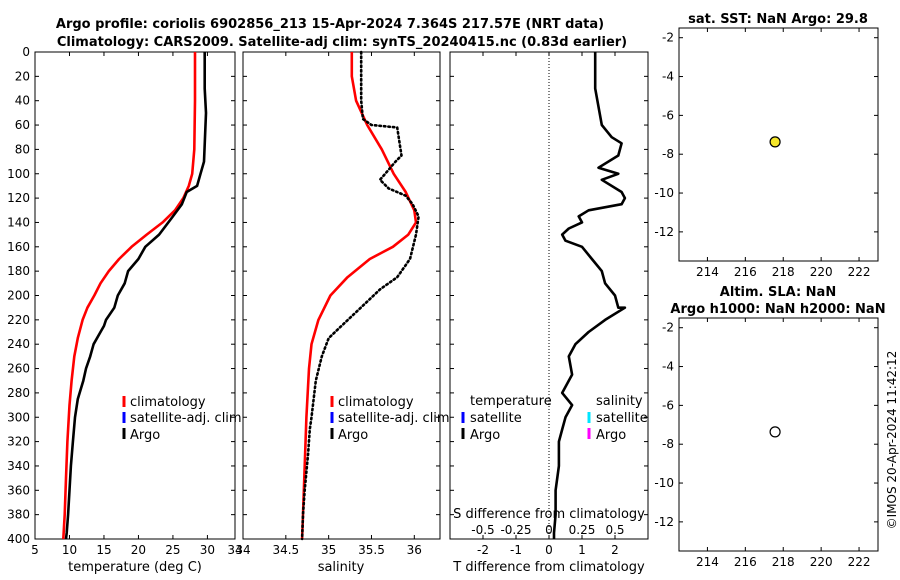 Image resolution: width=900 pixels, height=580 pixels. Describe the element at coordinates (496, 418) in the screenshot. I see `legend-label-temp-satellite: satellite` at that location.